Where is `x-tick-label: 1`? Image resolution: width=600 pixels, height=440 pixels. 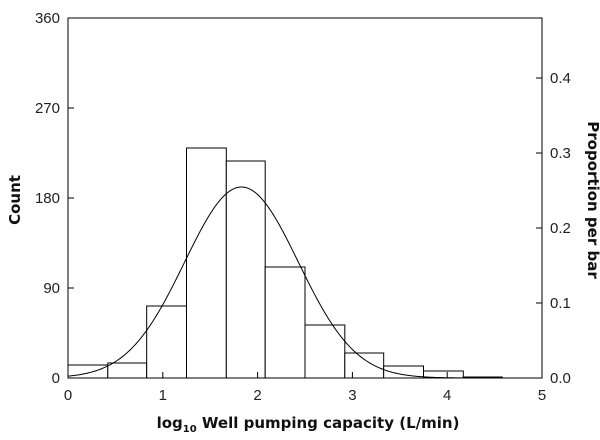 x-tick-label: 1 is located at coordinates (163, 395).